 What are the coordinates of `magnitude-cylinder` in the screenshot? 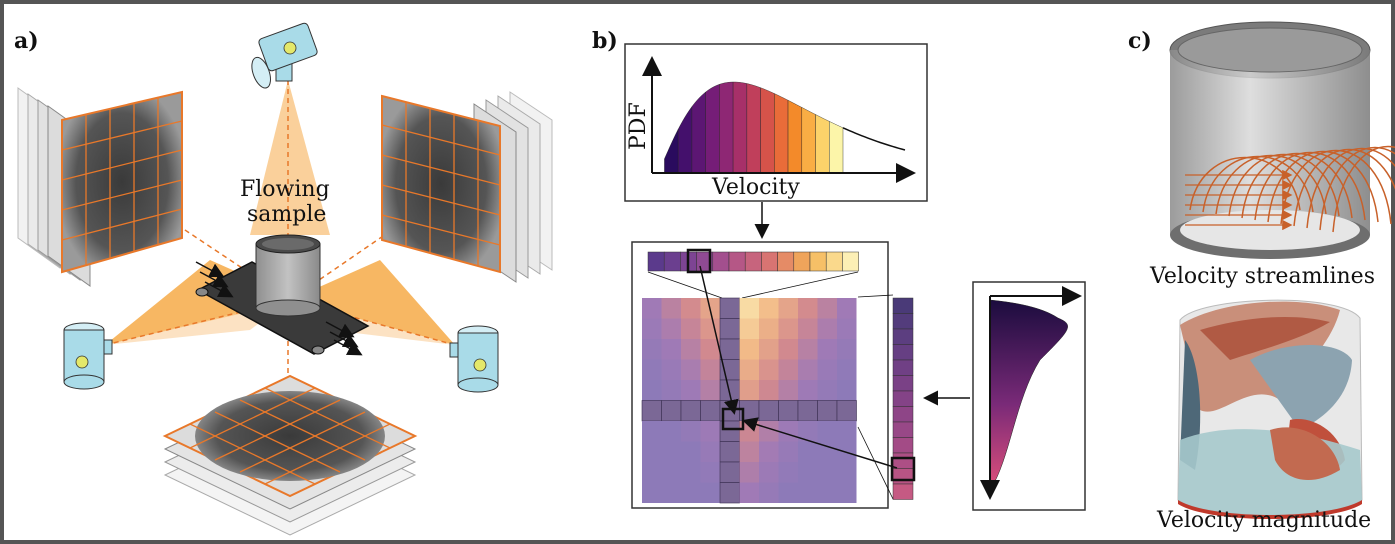 It's located at (1270, 409).